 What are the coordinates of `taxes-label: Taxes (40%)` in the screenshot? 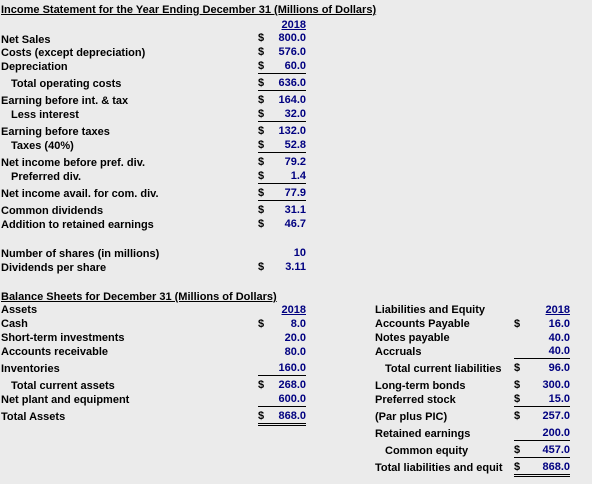 It's located at (42, 146).